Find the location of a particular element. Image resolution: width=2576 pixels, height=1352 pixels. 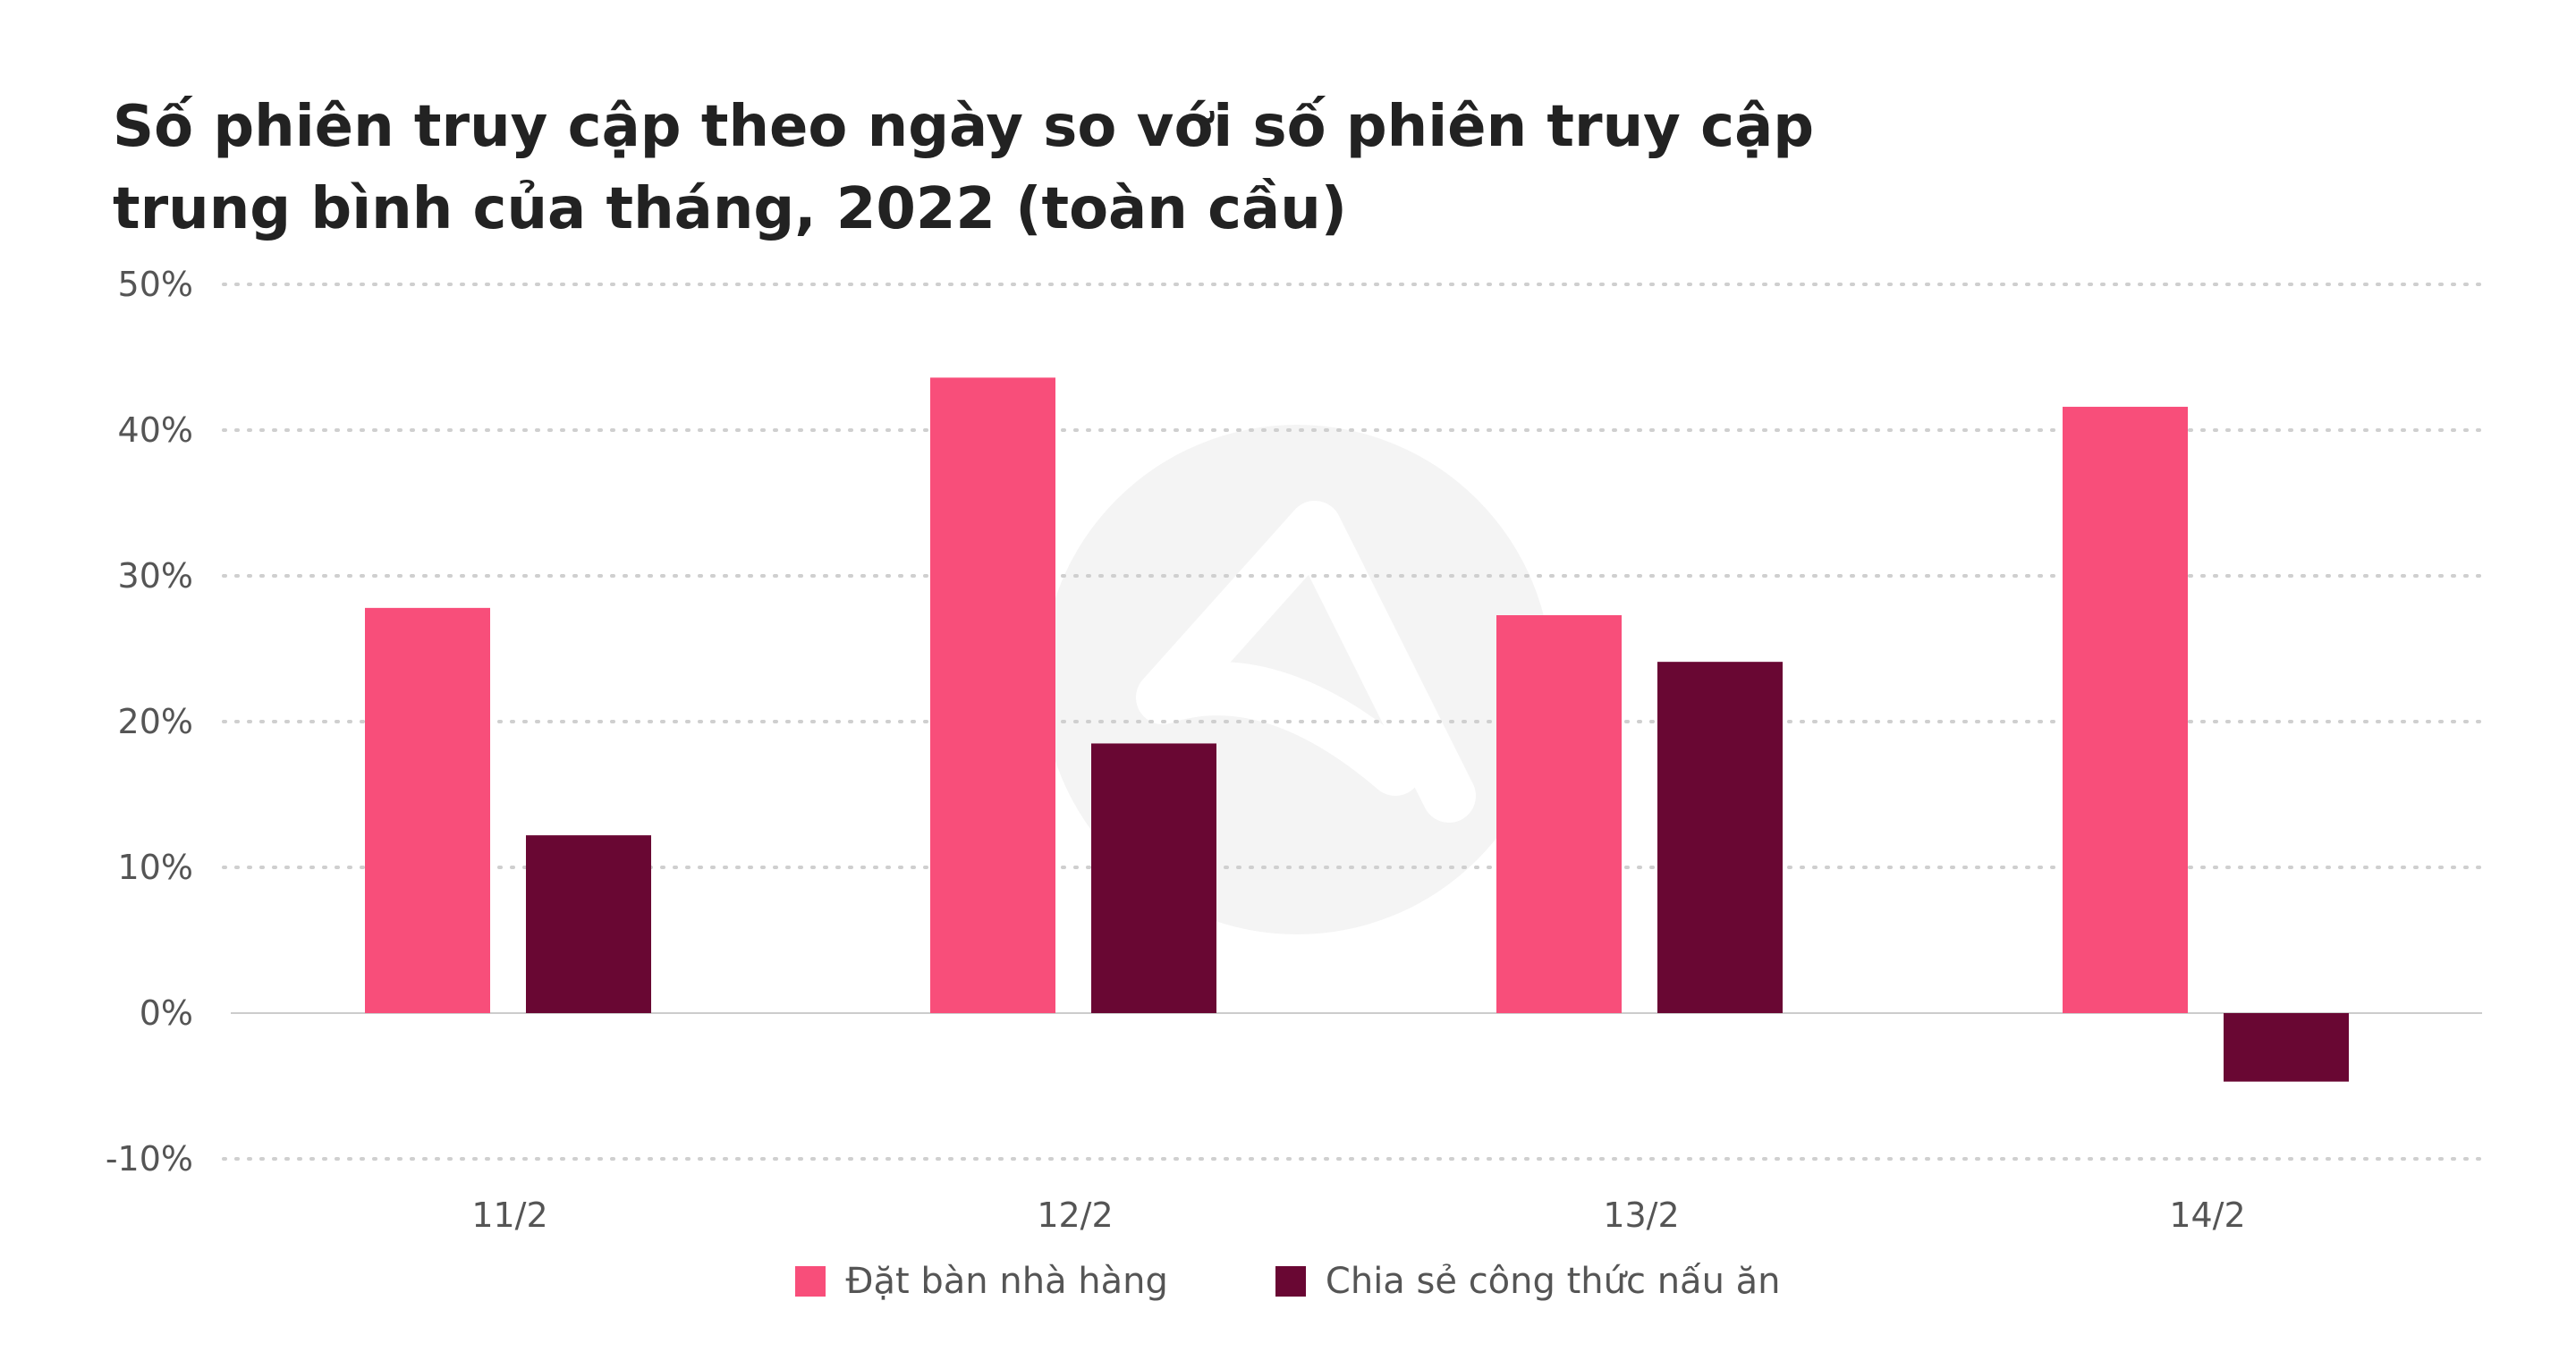

legend-item-recipes: Chia sẻ công thức nấu ăn is located at coordinates (1528, 1281).